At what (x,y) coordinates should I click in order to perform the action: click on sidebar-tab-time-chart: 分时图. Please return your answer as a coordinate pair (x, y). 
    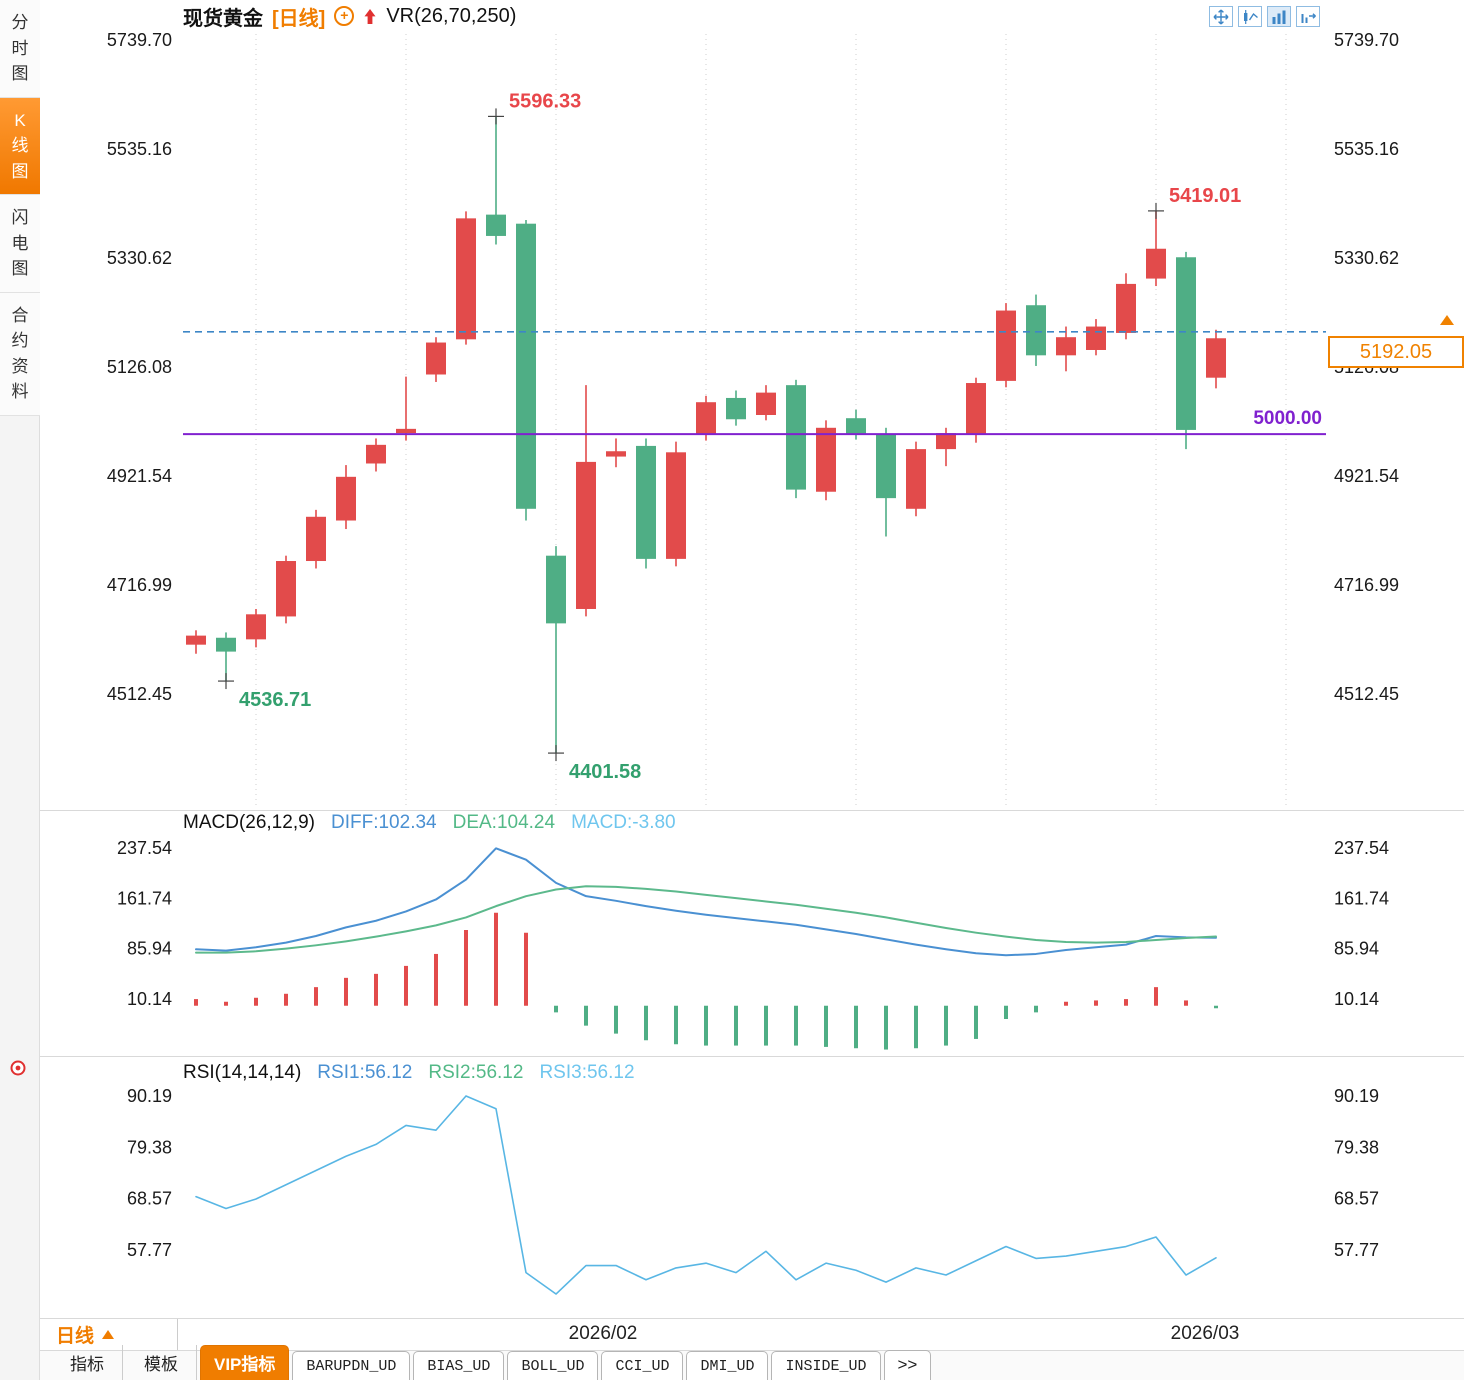
    Looking at the image, I should click on (20, 49).